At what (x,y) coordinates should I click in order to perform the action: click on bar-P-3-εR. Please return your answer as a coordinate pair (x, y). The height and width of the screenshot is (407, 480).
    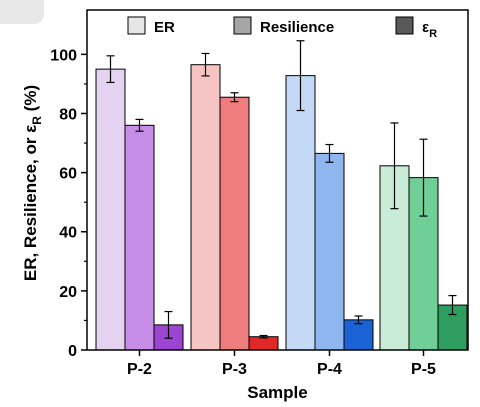
    Looking at the image, I should click on (263, 343).